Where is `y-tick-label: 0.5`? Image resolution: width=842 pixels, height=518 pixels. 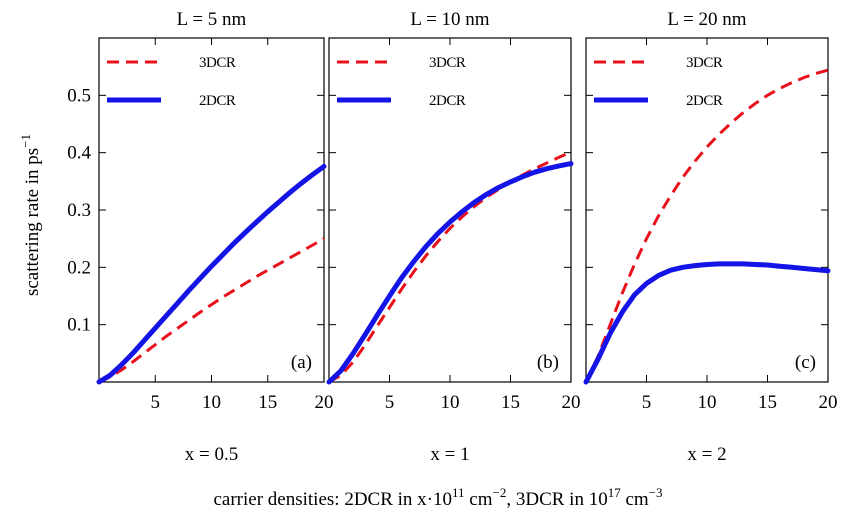 y-tick-label: 0.5 is located at coordinates (79, 95).